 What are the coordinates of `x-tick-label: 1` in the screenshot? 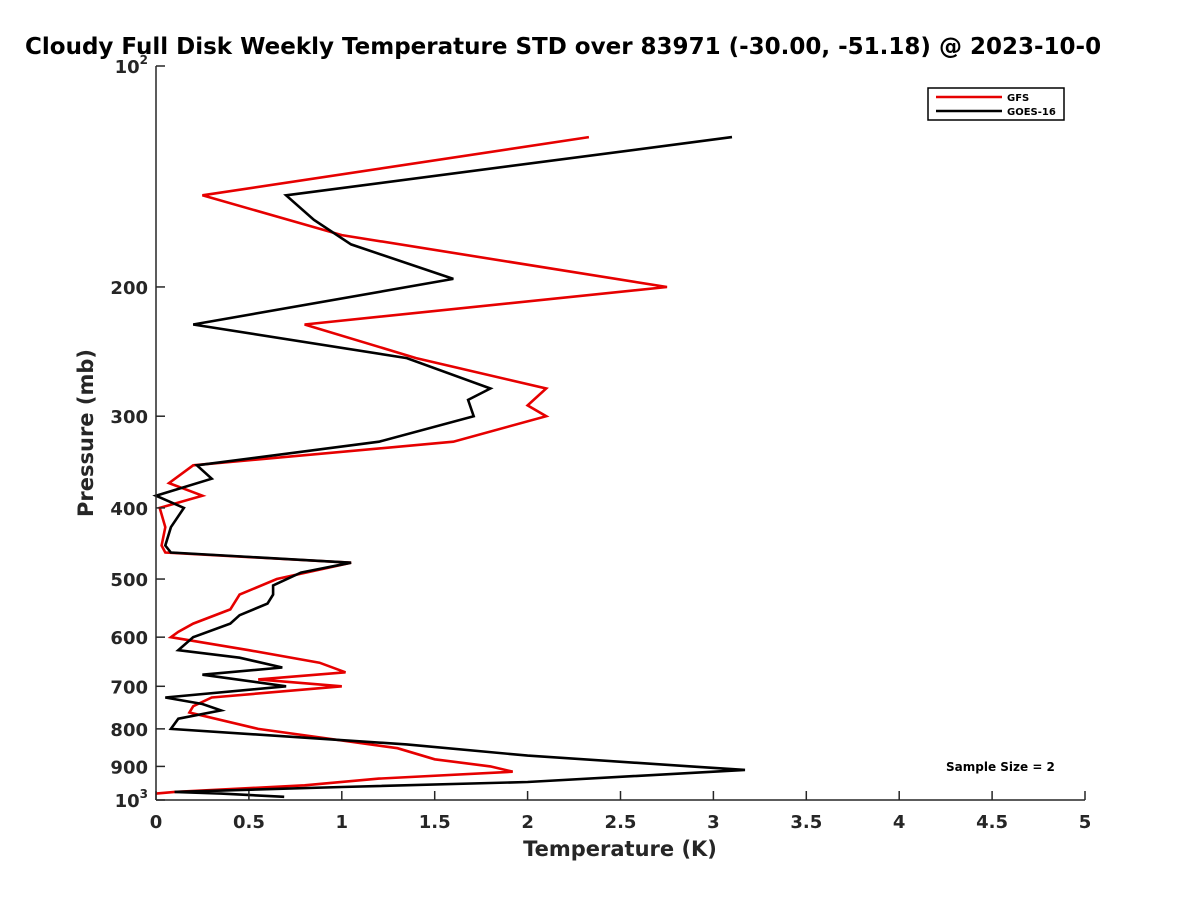 It's located at (342, 822).